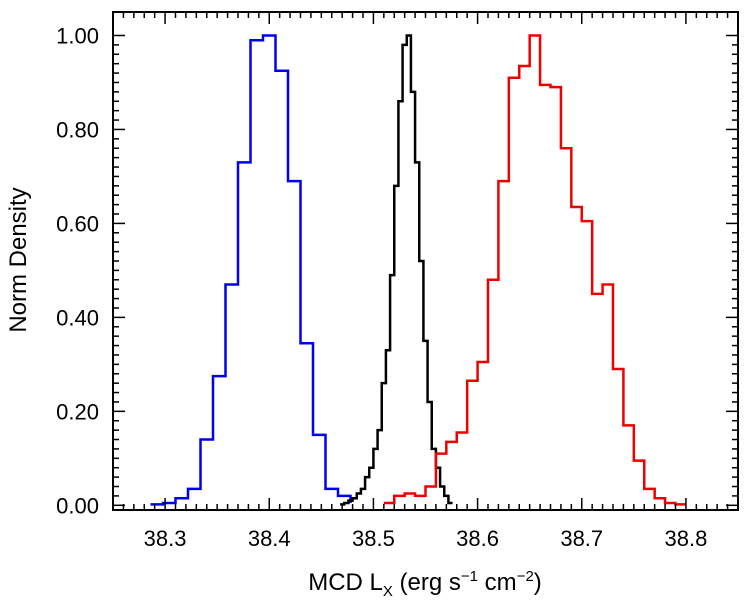  Describe the element at coordinates (581, 538) in the screenshot. I see `x-tick-label: 38.7` at that location.